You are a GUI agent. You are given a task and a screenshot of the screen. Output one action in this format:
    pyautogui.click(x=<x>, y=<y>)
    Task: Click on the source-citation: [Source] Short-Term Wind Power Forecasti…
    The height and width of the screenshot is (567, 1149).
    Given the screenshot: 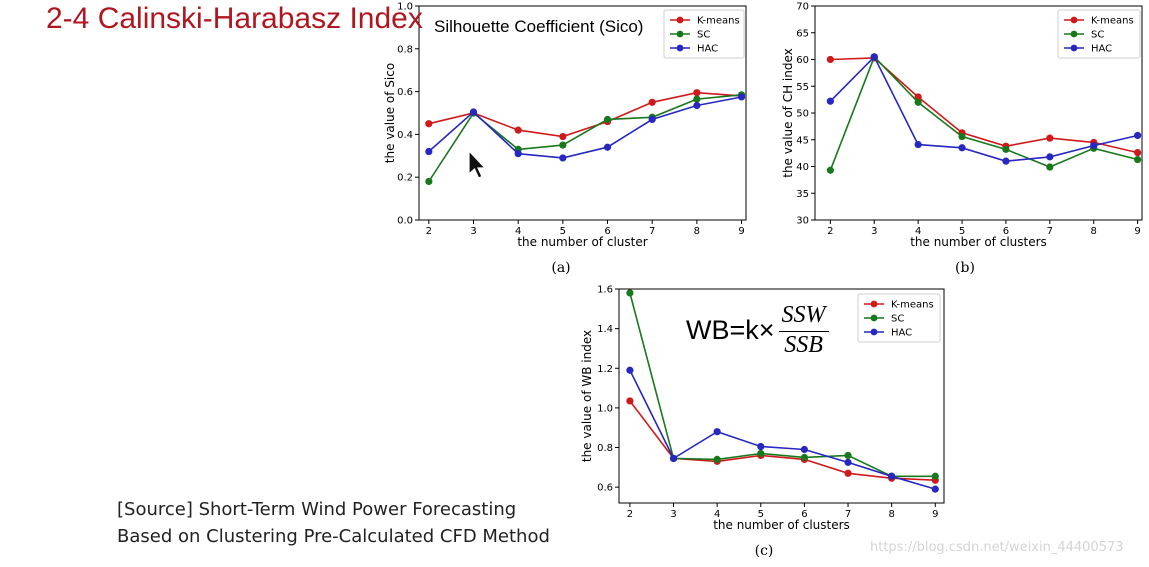 What is the action you would take?
    pyautogui.click(x=333, y=523)
    